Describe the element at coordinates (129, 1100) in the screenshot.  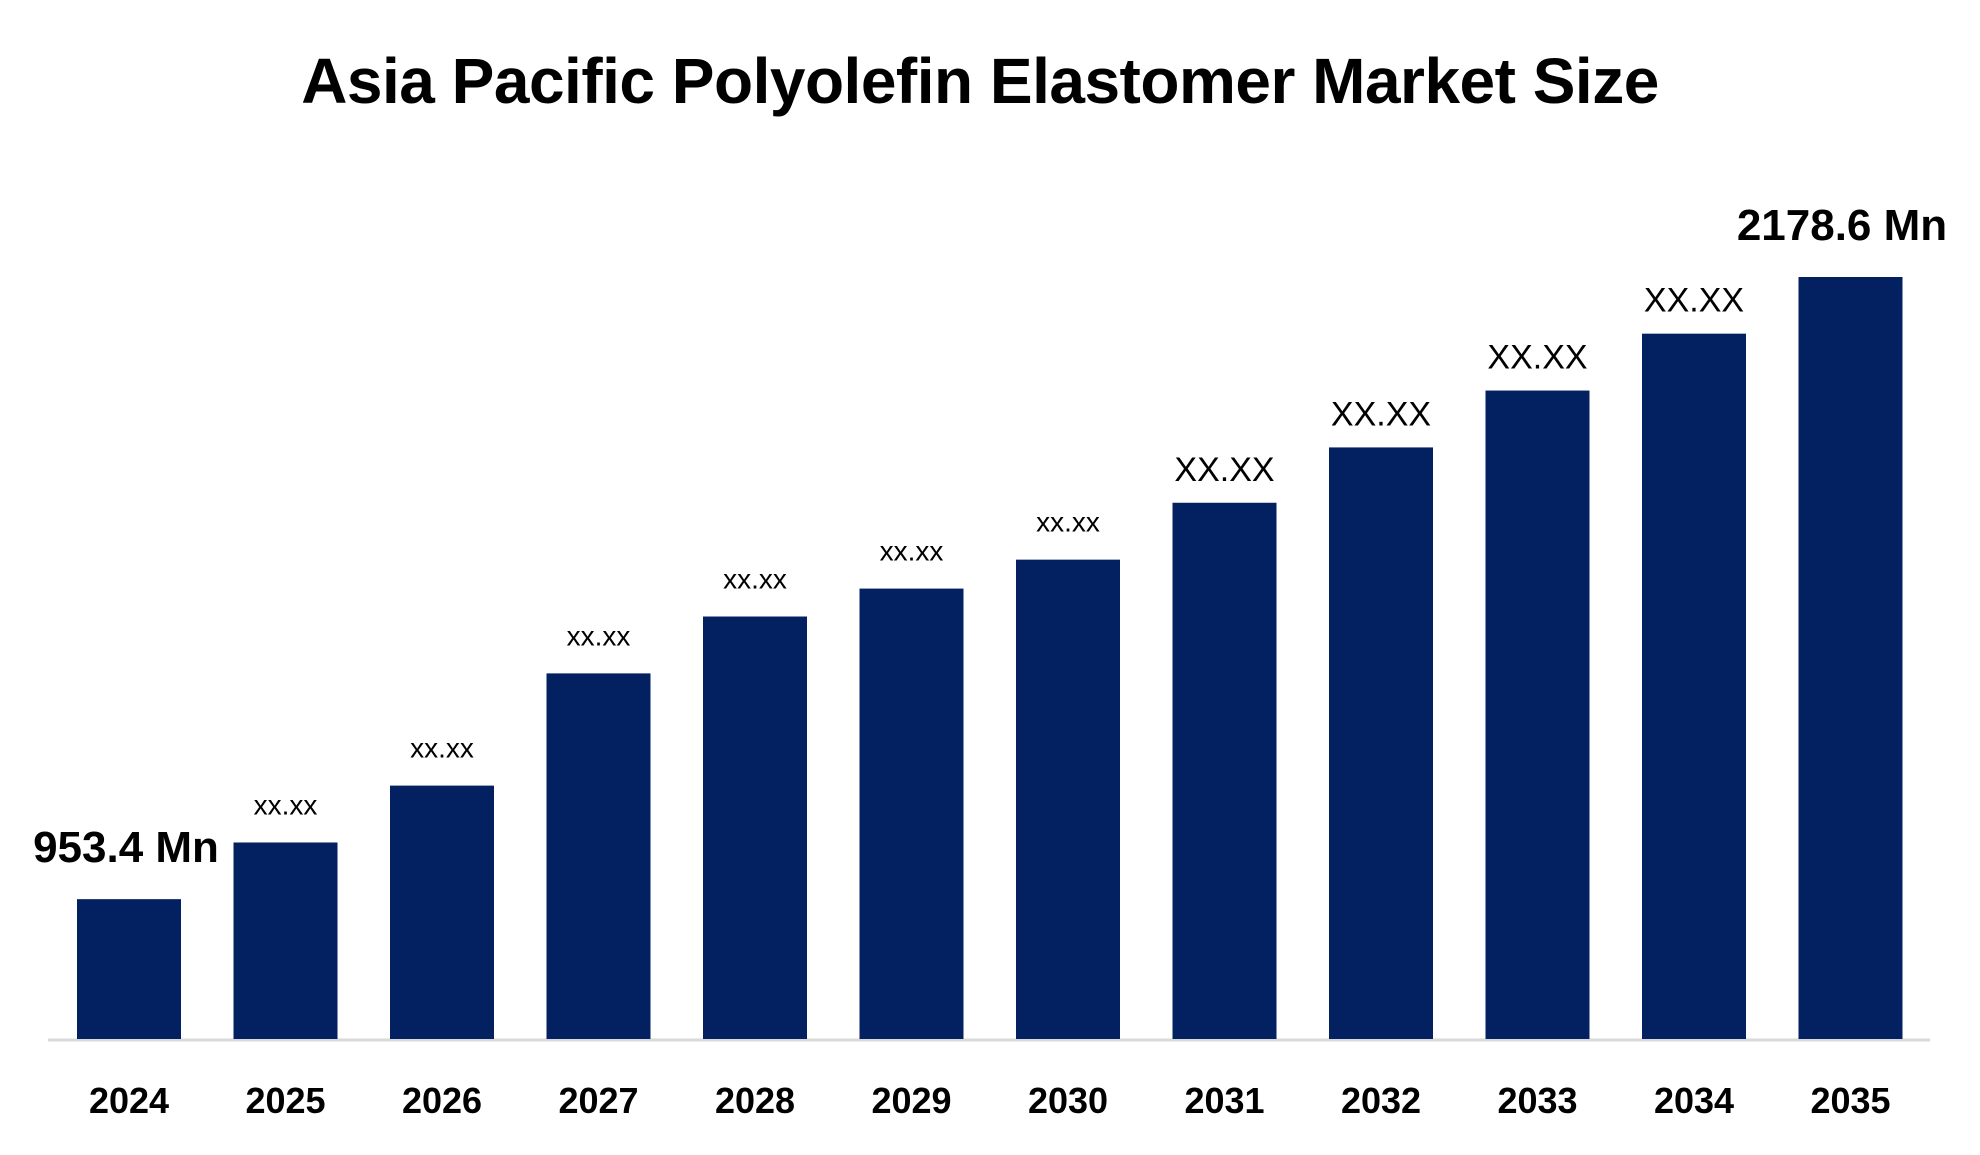
I see `x-tick-label: 2024` at that location.